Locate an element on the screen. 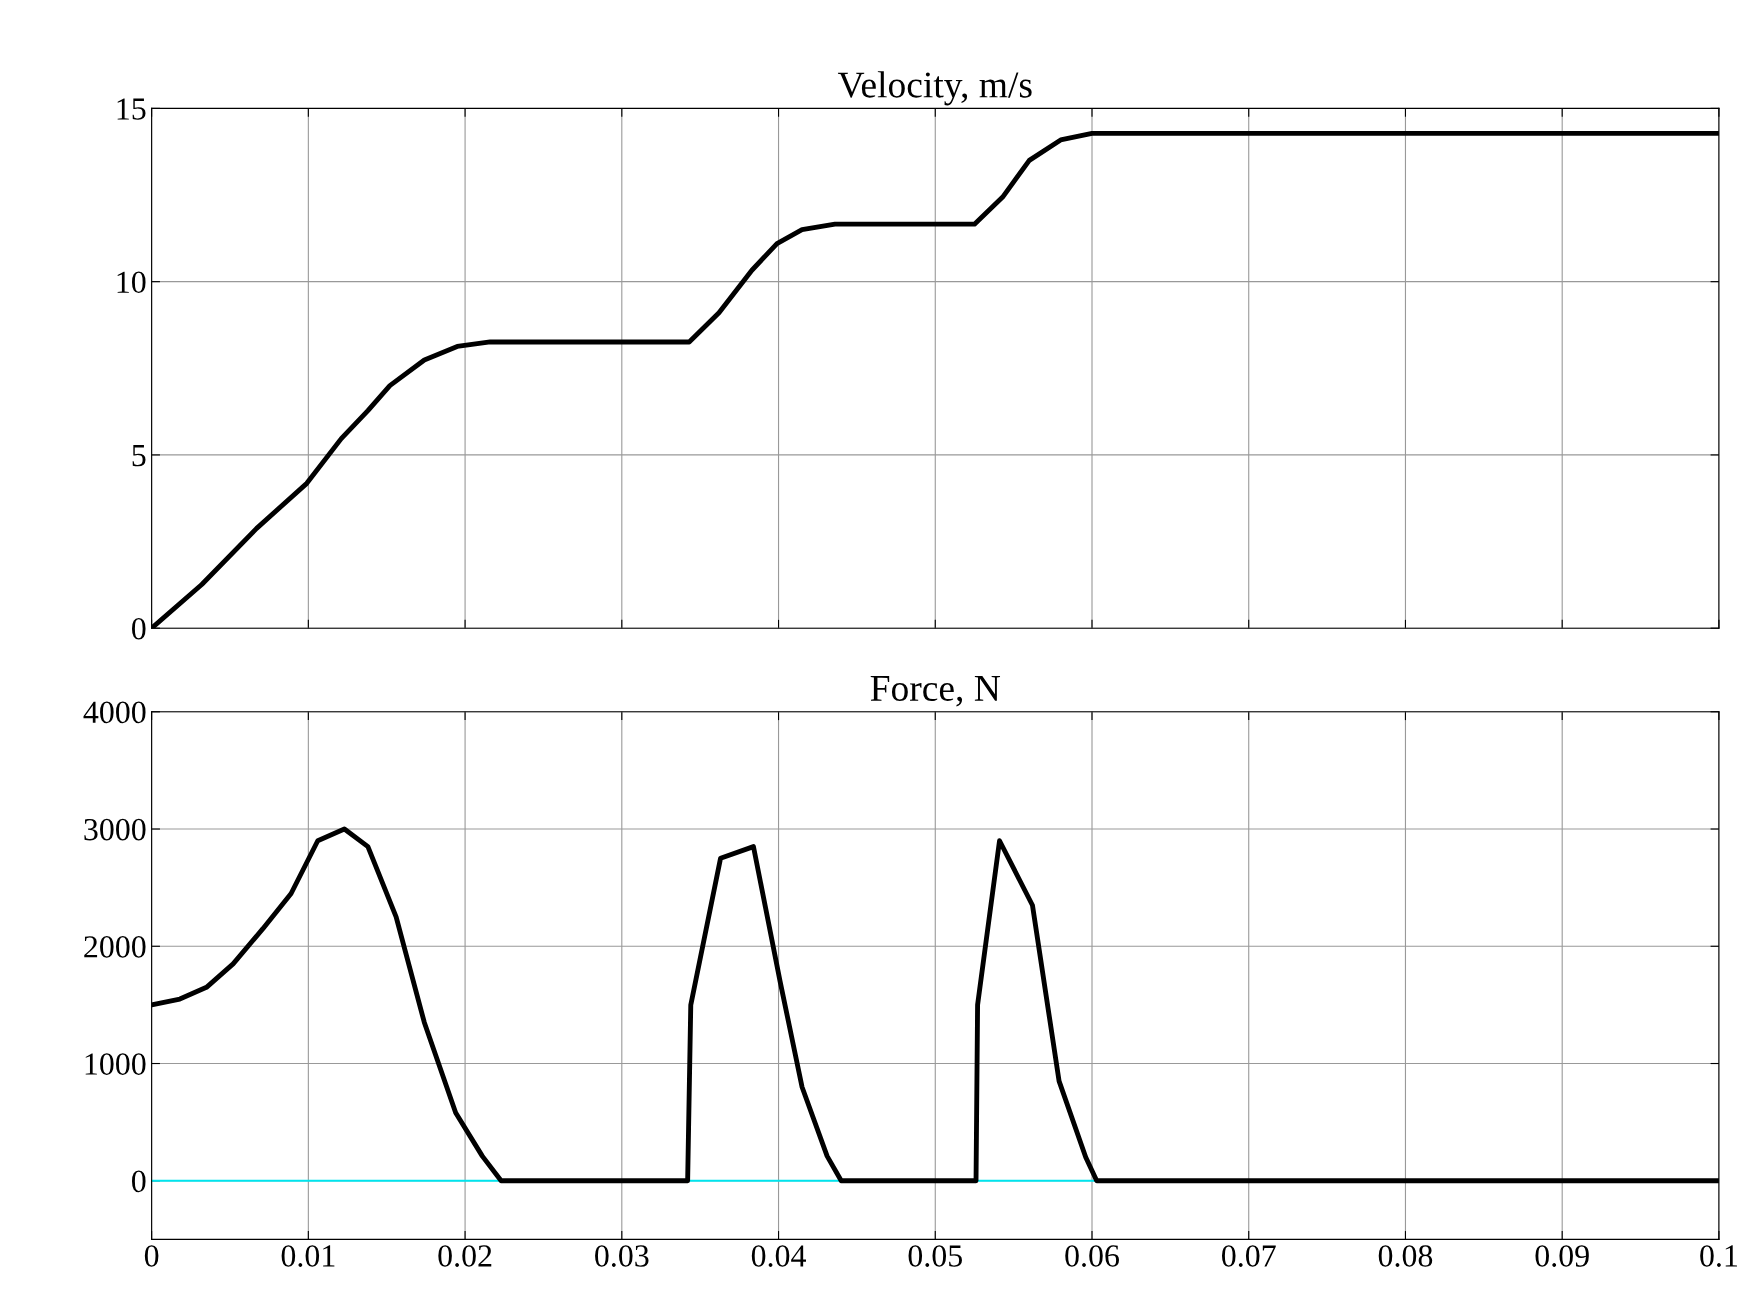 The width and height of the screenshot is (1763, 1306). chart-title: Force, N is located at coordinates (935, 691).